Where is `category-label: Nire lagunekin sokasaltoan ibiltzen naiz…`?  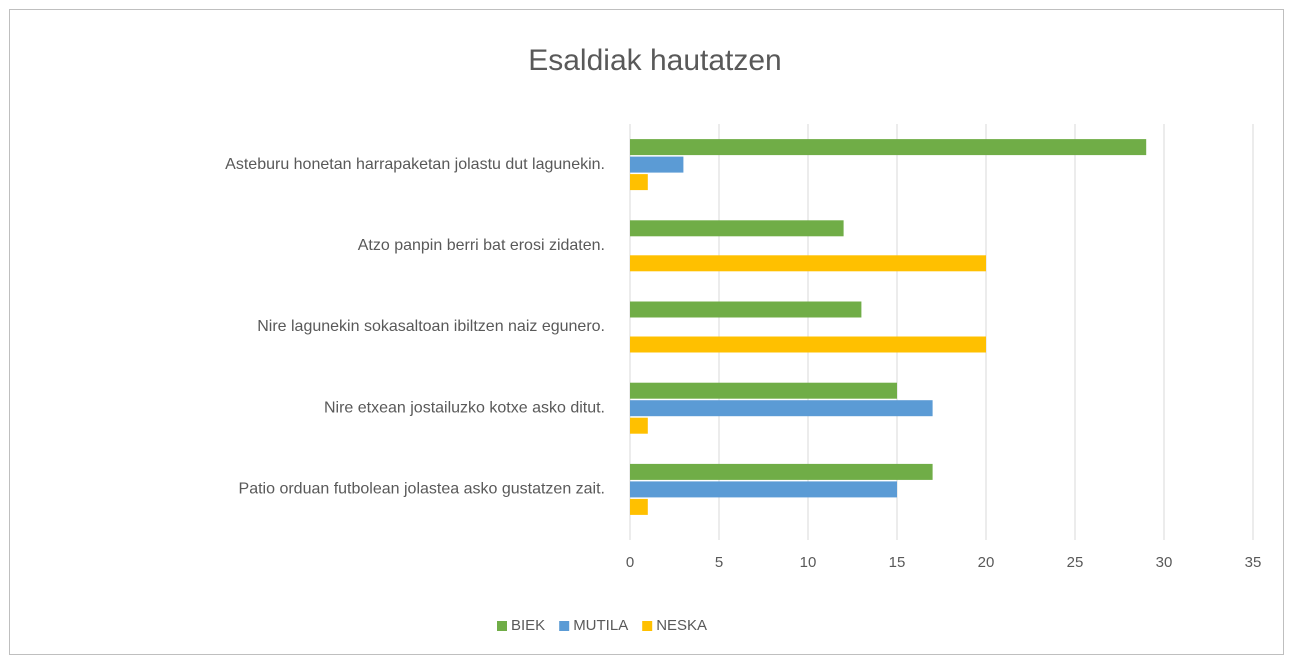 category-label: Nire lagunekin sokasaltoan ibiltzen naiz… is located at coordinates (431, 326).